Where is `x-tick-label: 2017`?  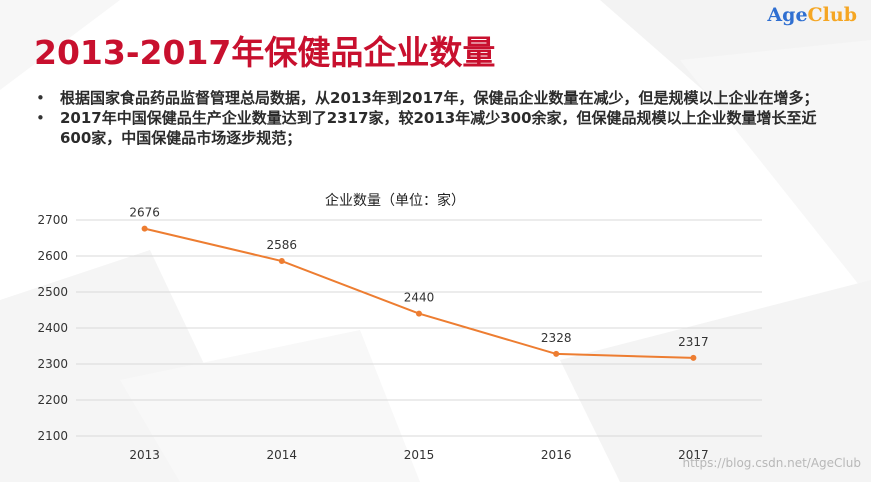
x-tick-label: 2017 is located at coordinates (693, 455).